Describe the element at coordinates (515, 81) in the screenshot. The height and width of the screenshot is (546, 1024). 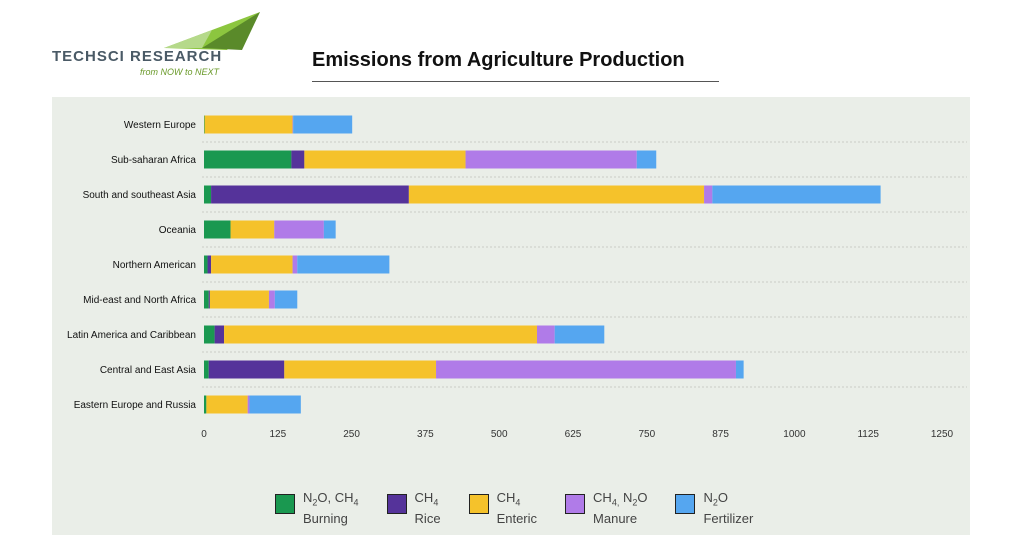
I see `title-underline` at that location.